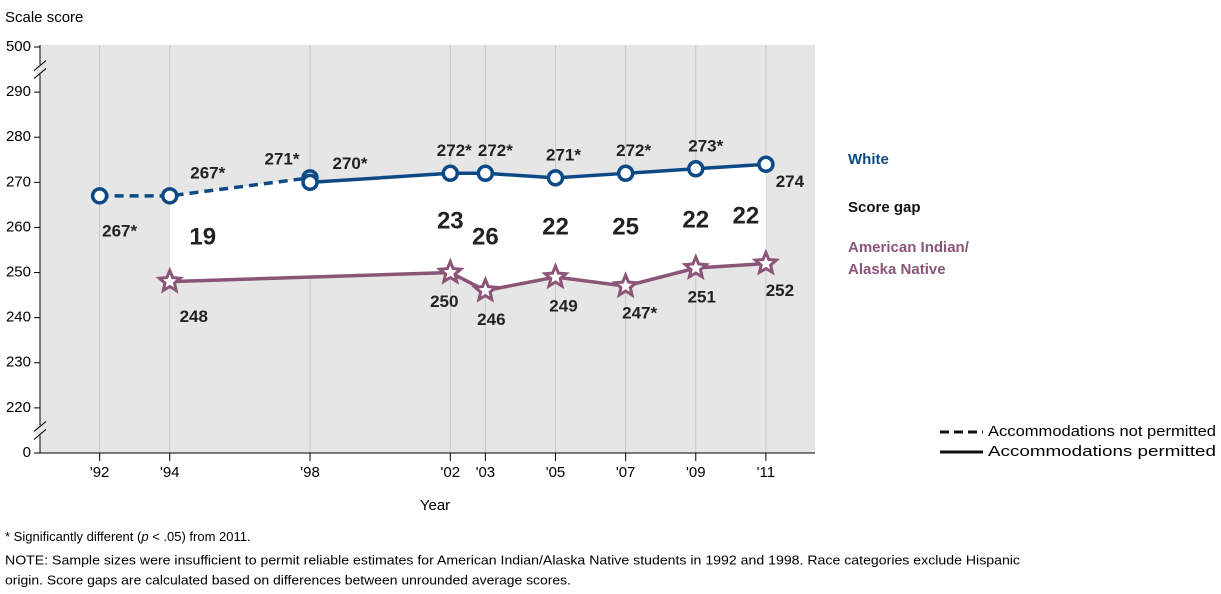  Describe the element at coordinates (18, 46) in the screenshot. I see `y-tick-label: 500` at that location.